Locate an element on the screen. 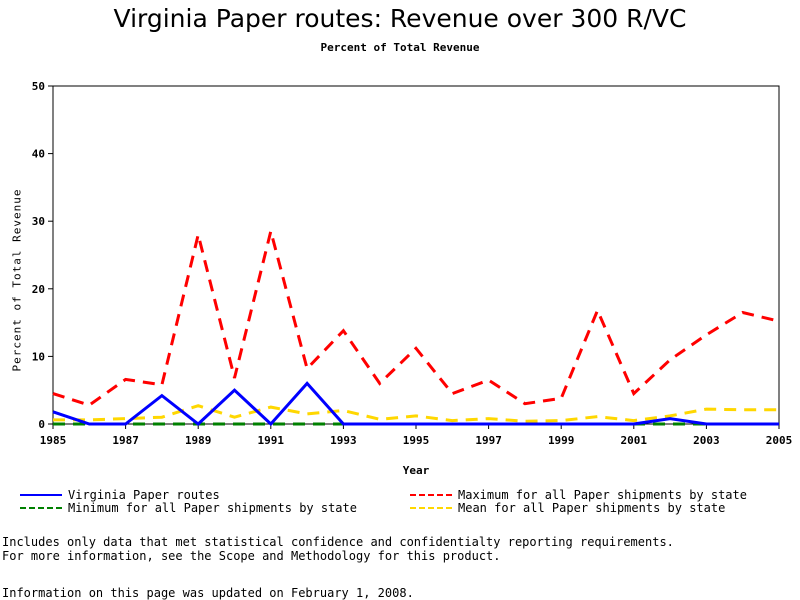 This screenshot has width=800, height=600. x-tick-label: 1997 is located at coordinates (488, 440).